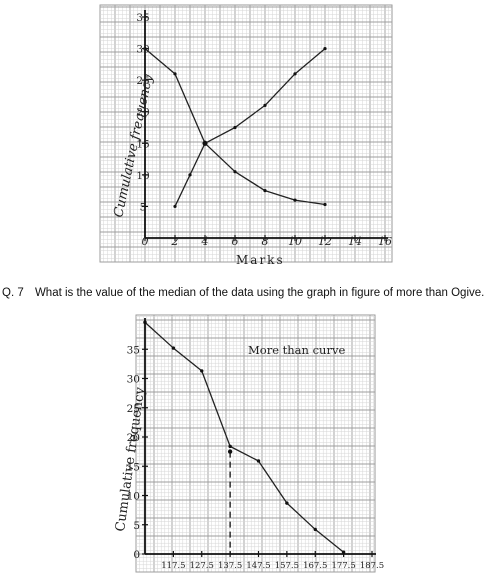 The image size is (485, 577). I want to click on x-tick-label: 167.5, so click(315, 566).